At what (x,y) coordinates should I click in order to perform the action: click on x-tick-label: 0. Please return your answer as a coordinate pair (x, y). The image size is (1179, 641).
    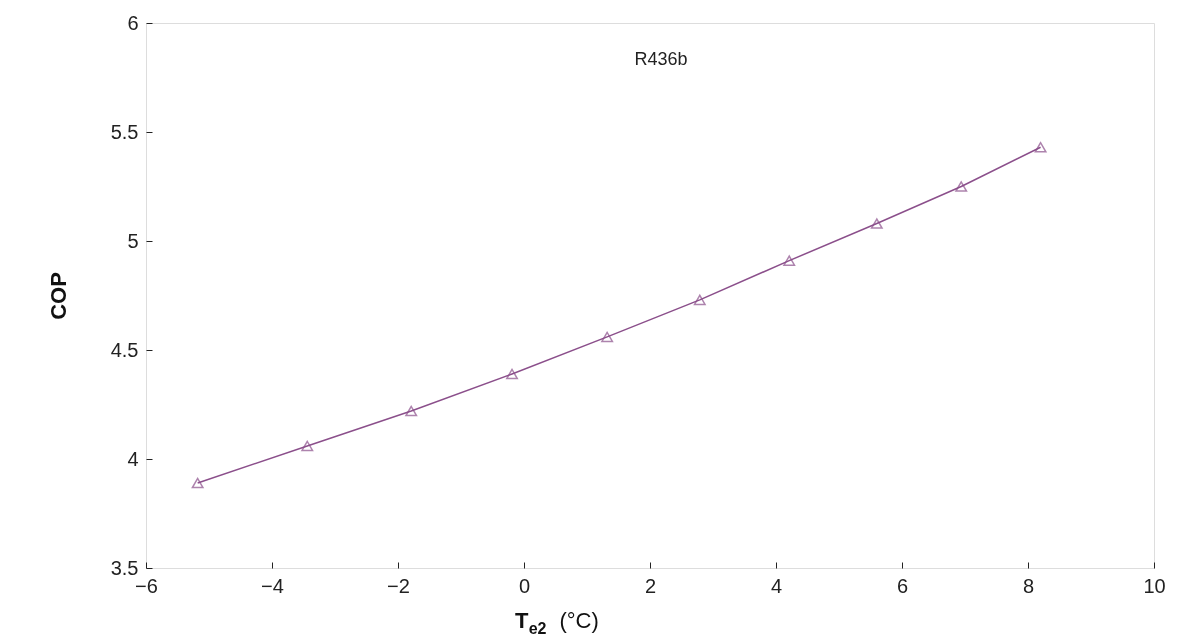
    Looking at the image, I should click on (524, 585).